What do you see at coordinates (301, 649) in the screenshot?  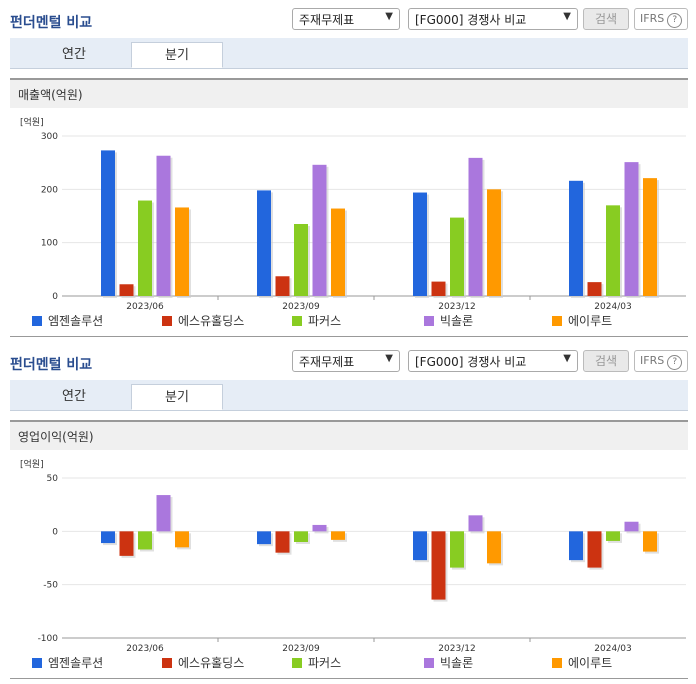 I see `x-tick-label: 2023/09` at bounding box center [301, 649].